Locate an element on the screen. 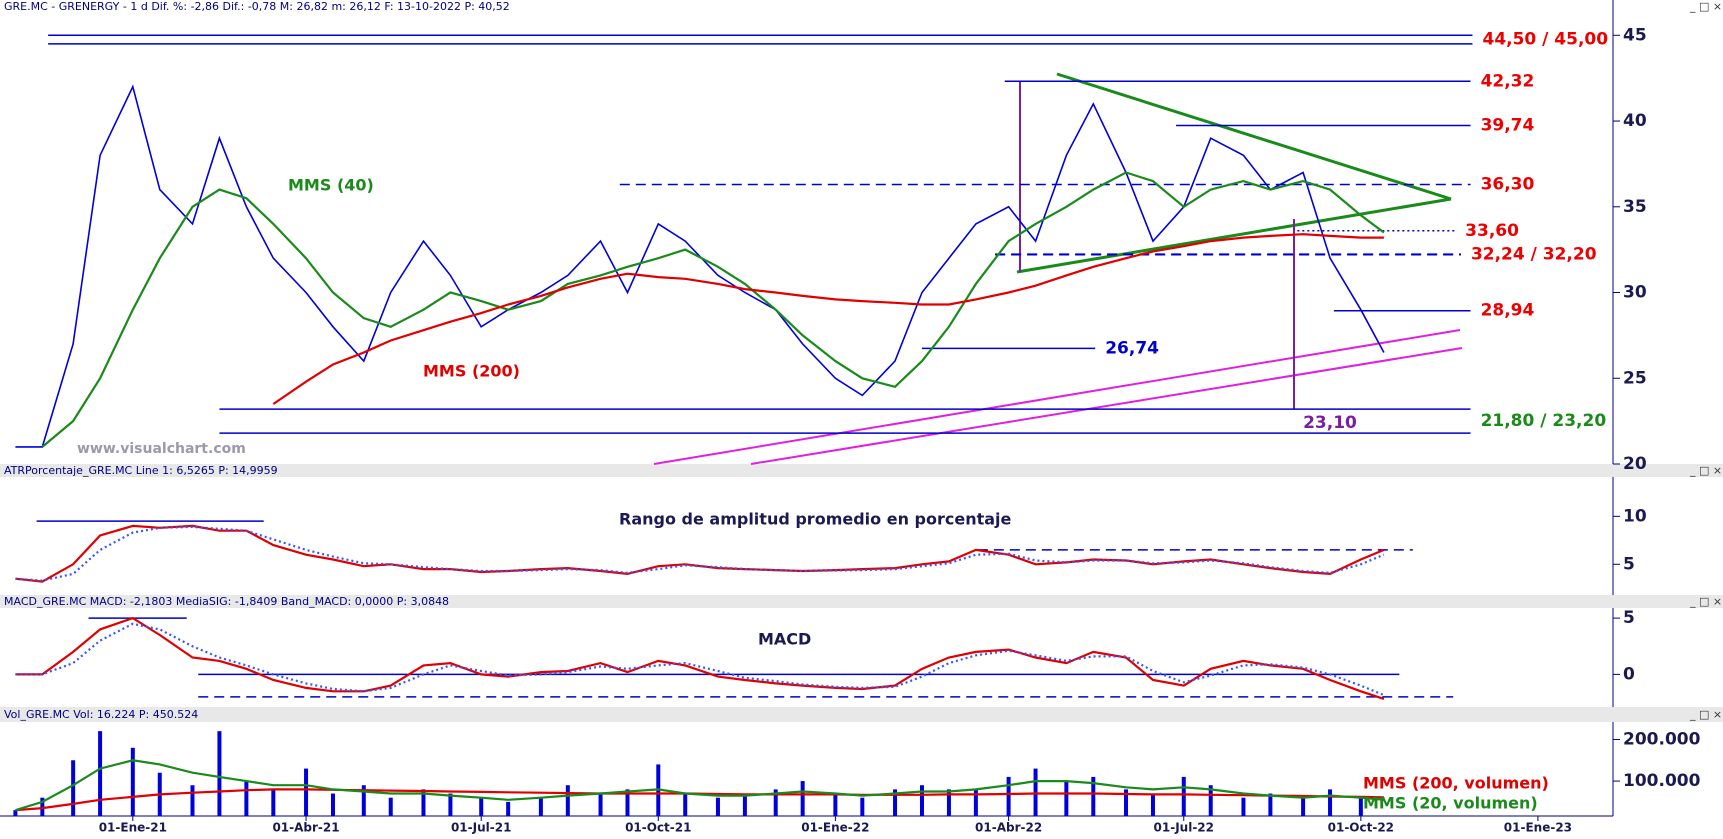 The image size is (1723, 839). level-label: 26,74 is located at coordinates (1132, 348).